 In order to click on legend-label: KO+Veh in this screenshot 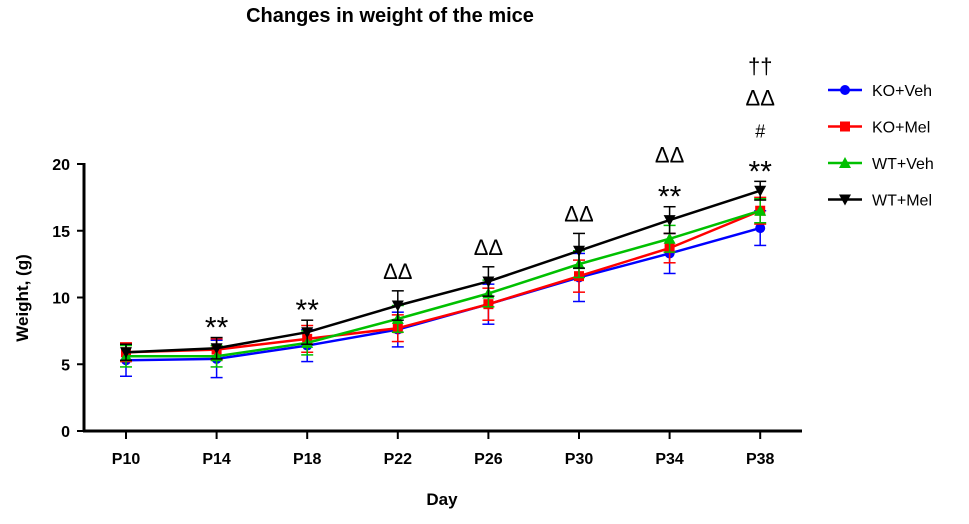, I will do `click(902, 91)`.